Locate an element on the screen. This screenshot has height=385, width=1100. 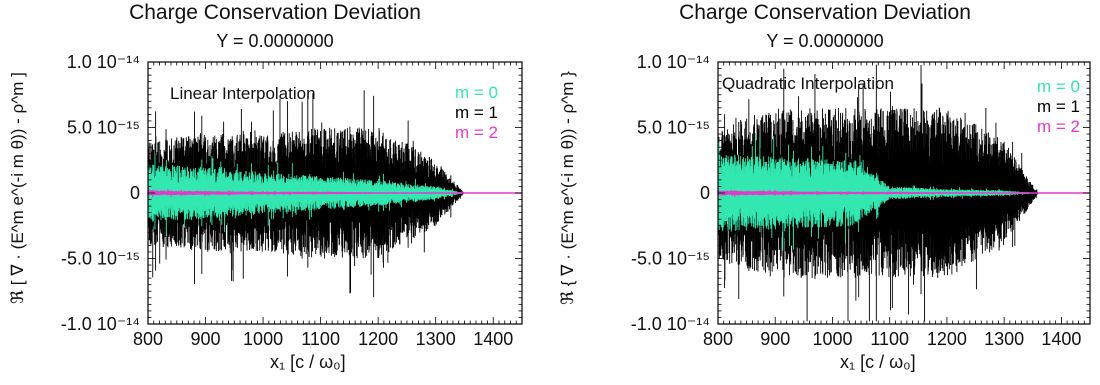
interpolation-annotation: Linear Interpolation is located at coordinates (243, 93).